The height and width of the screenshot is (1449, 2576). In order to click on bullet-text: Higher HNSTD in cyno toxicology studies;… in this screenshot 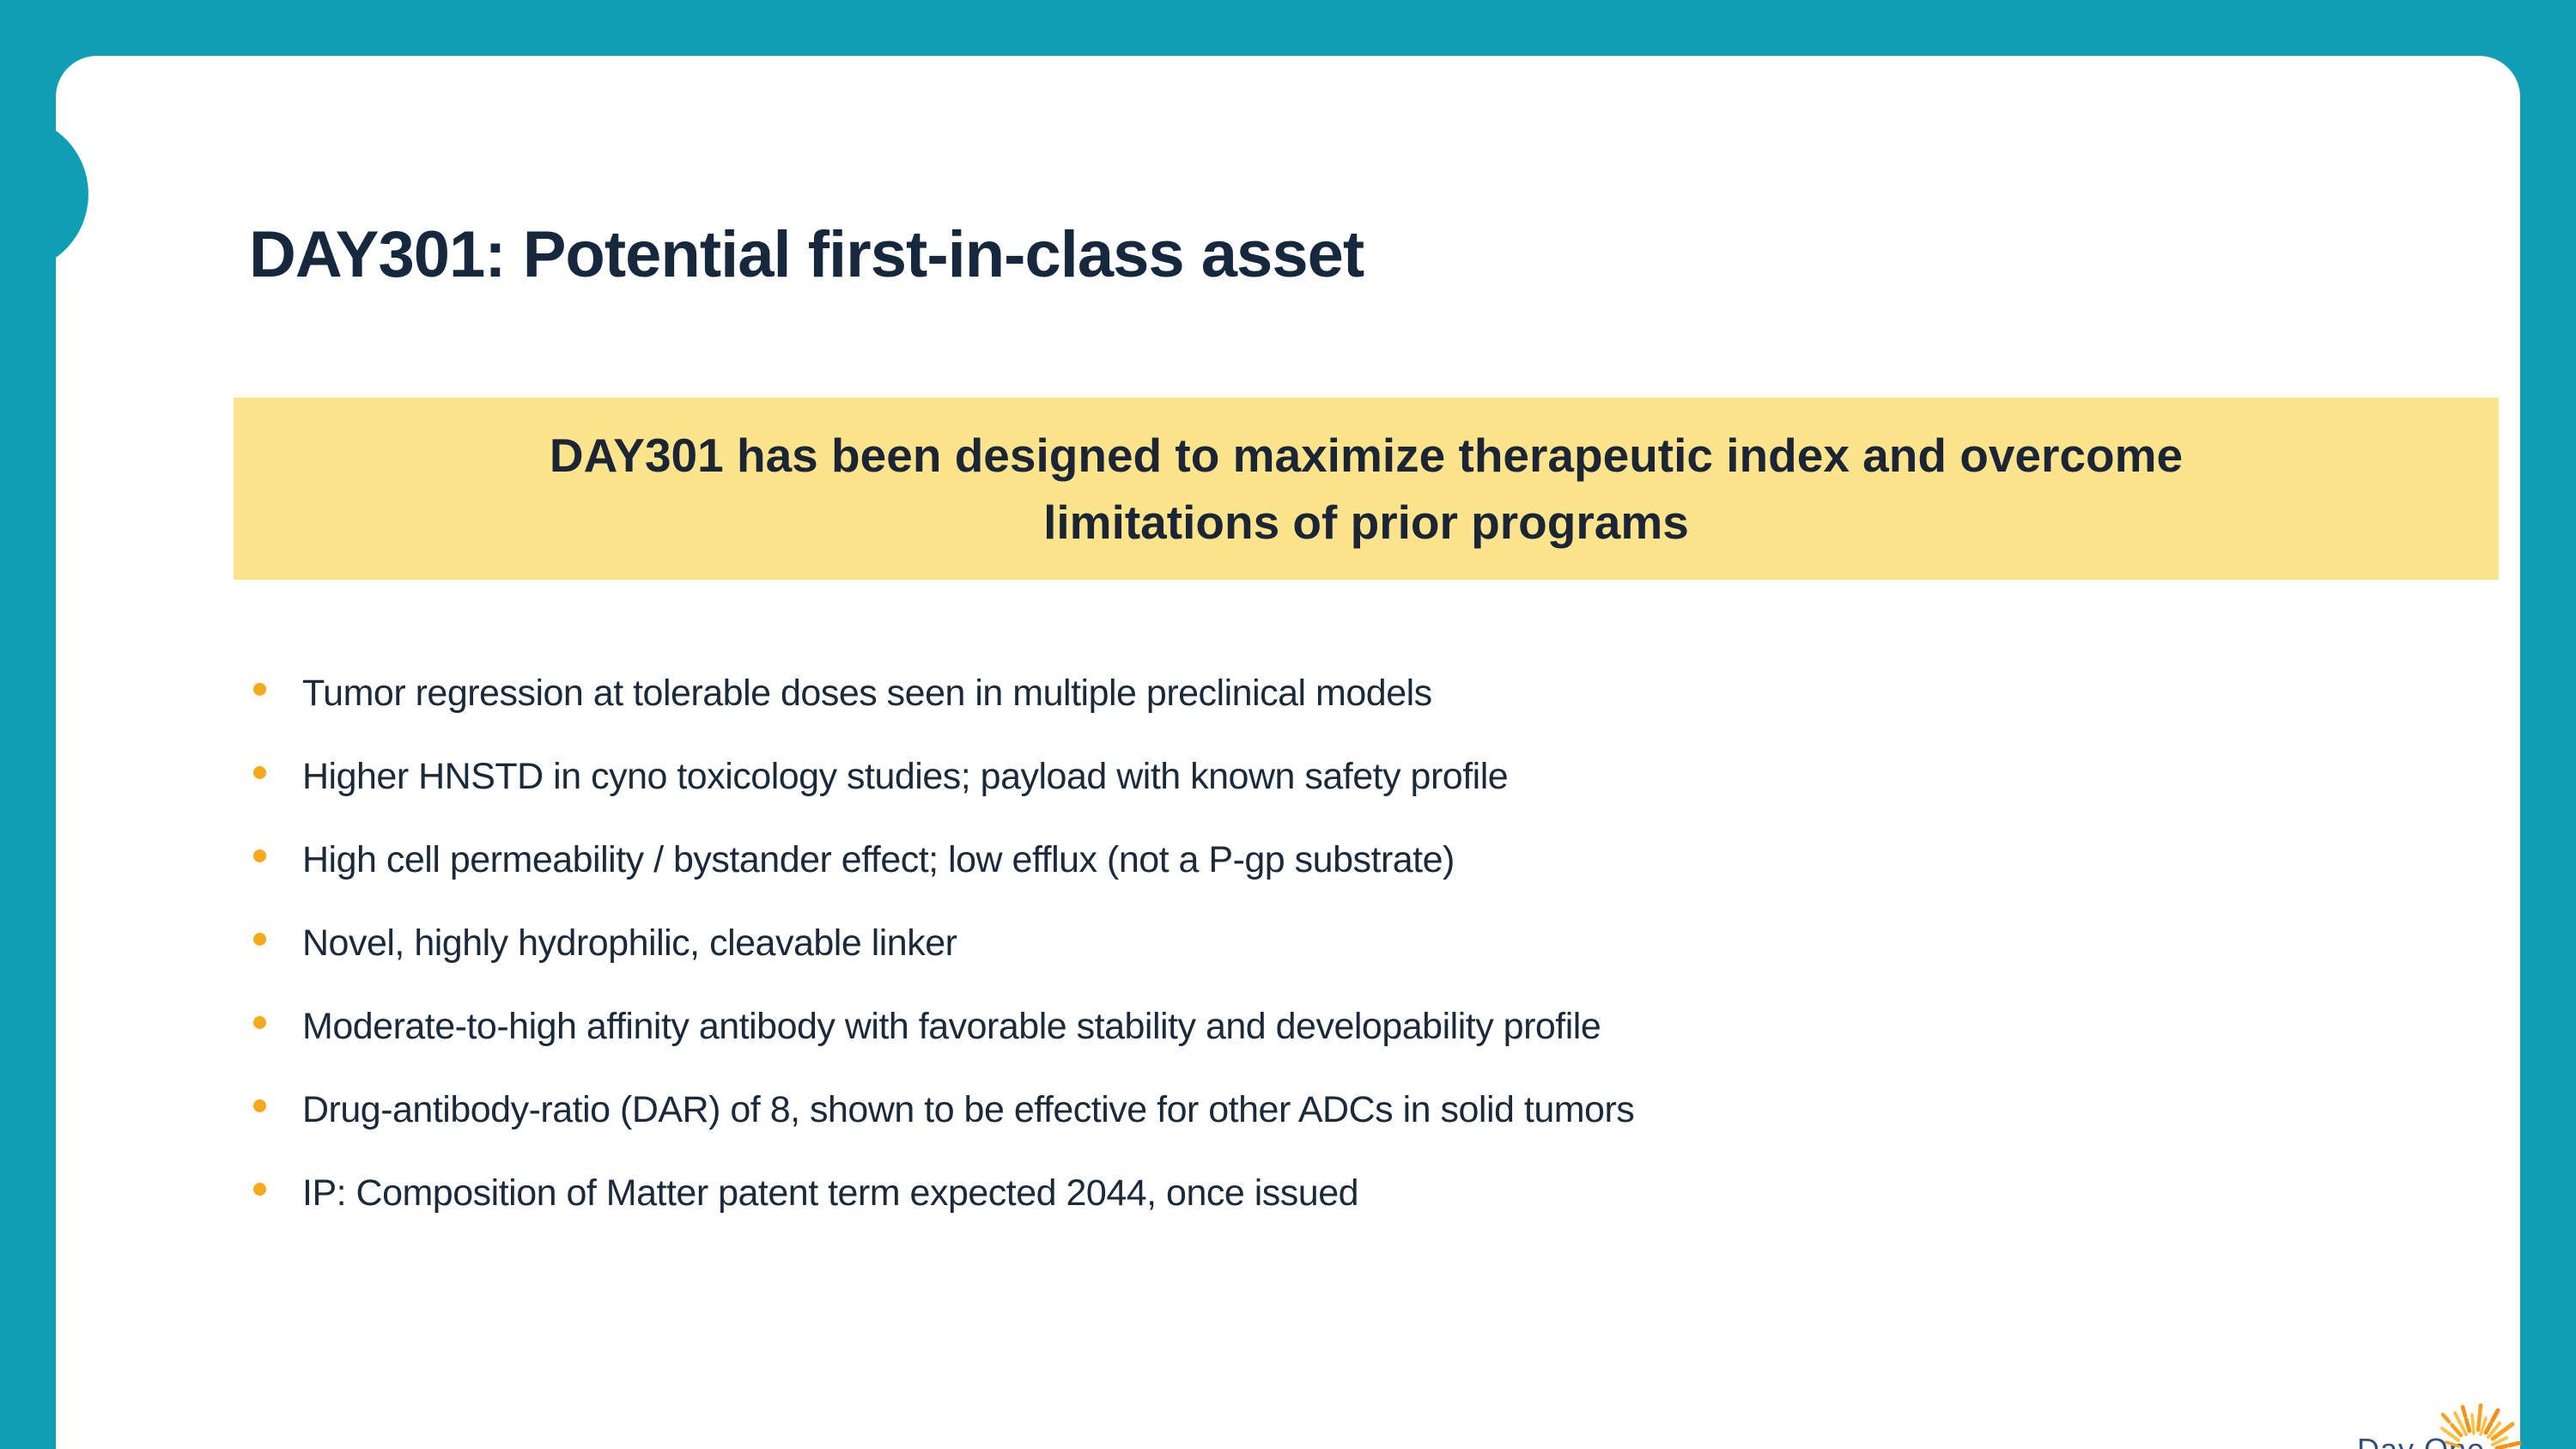, I will do `click(906, 776)`.